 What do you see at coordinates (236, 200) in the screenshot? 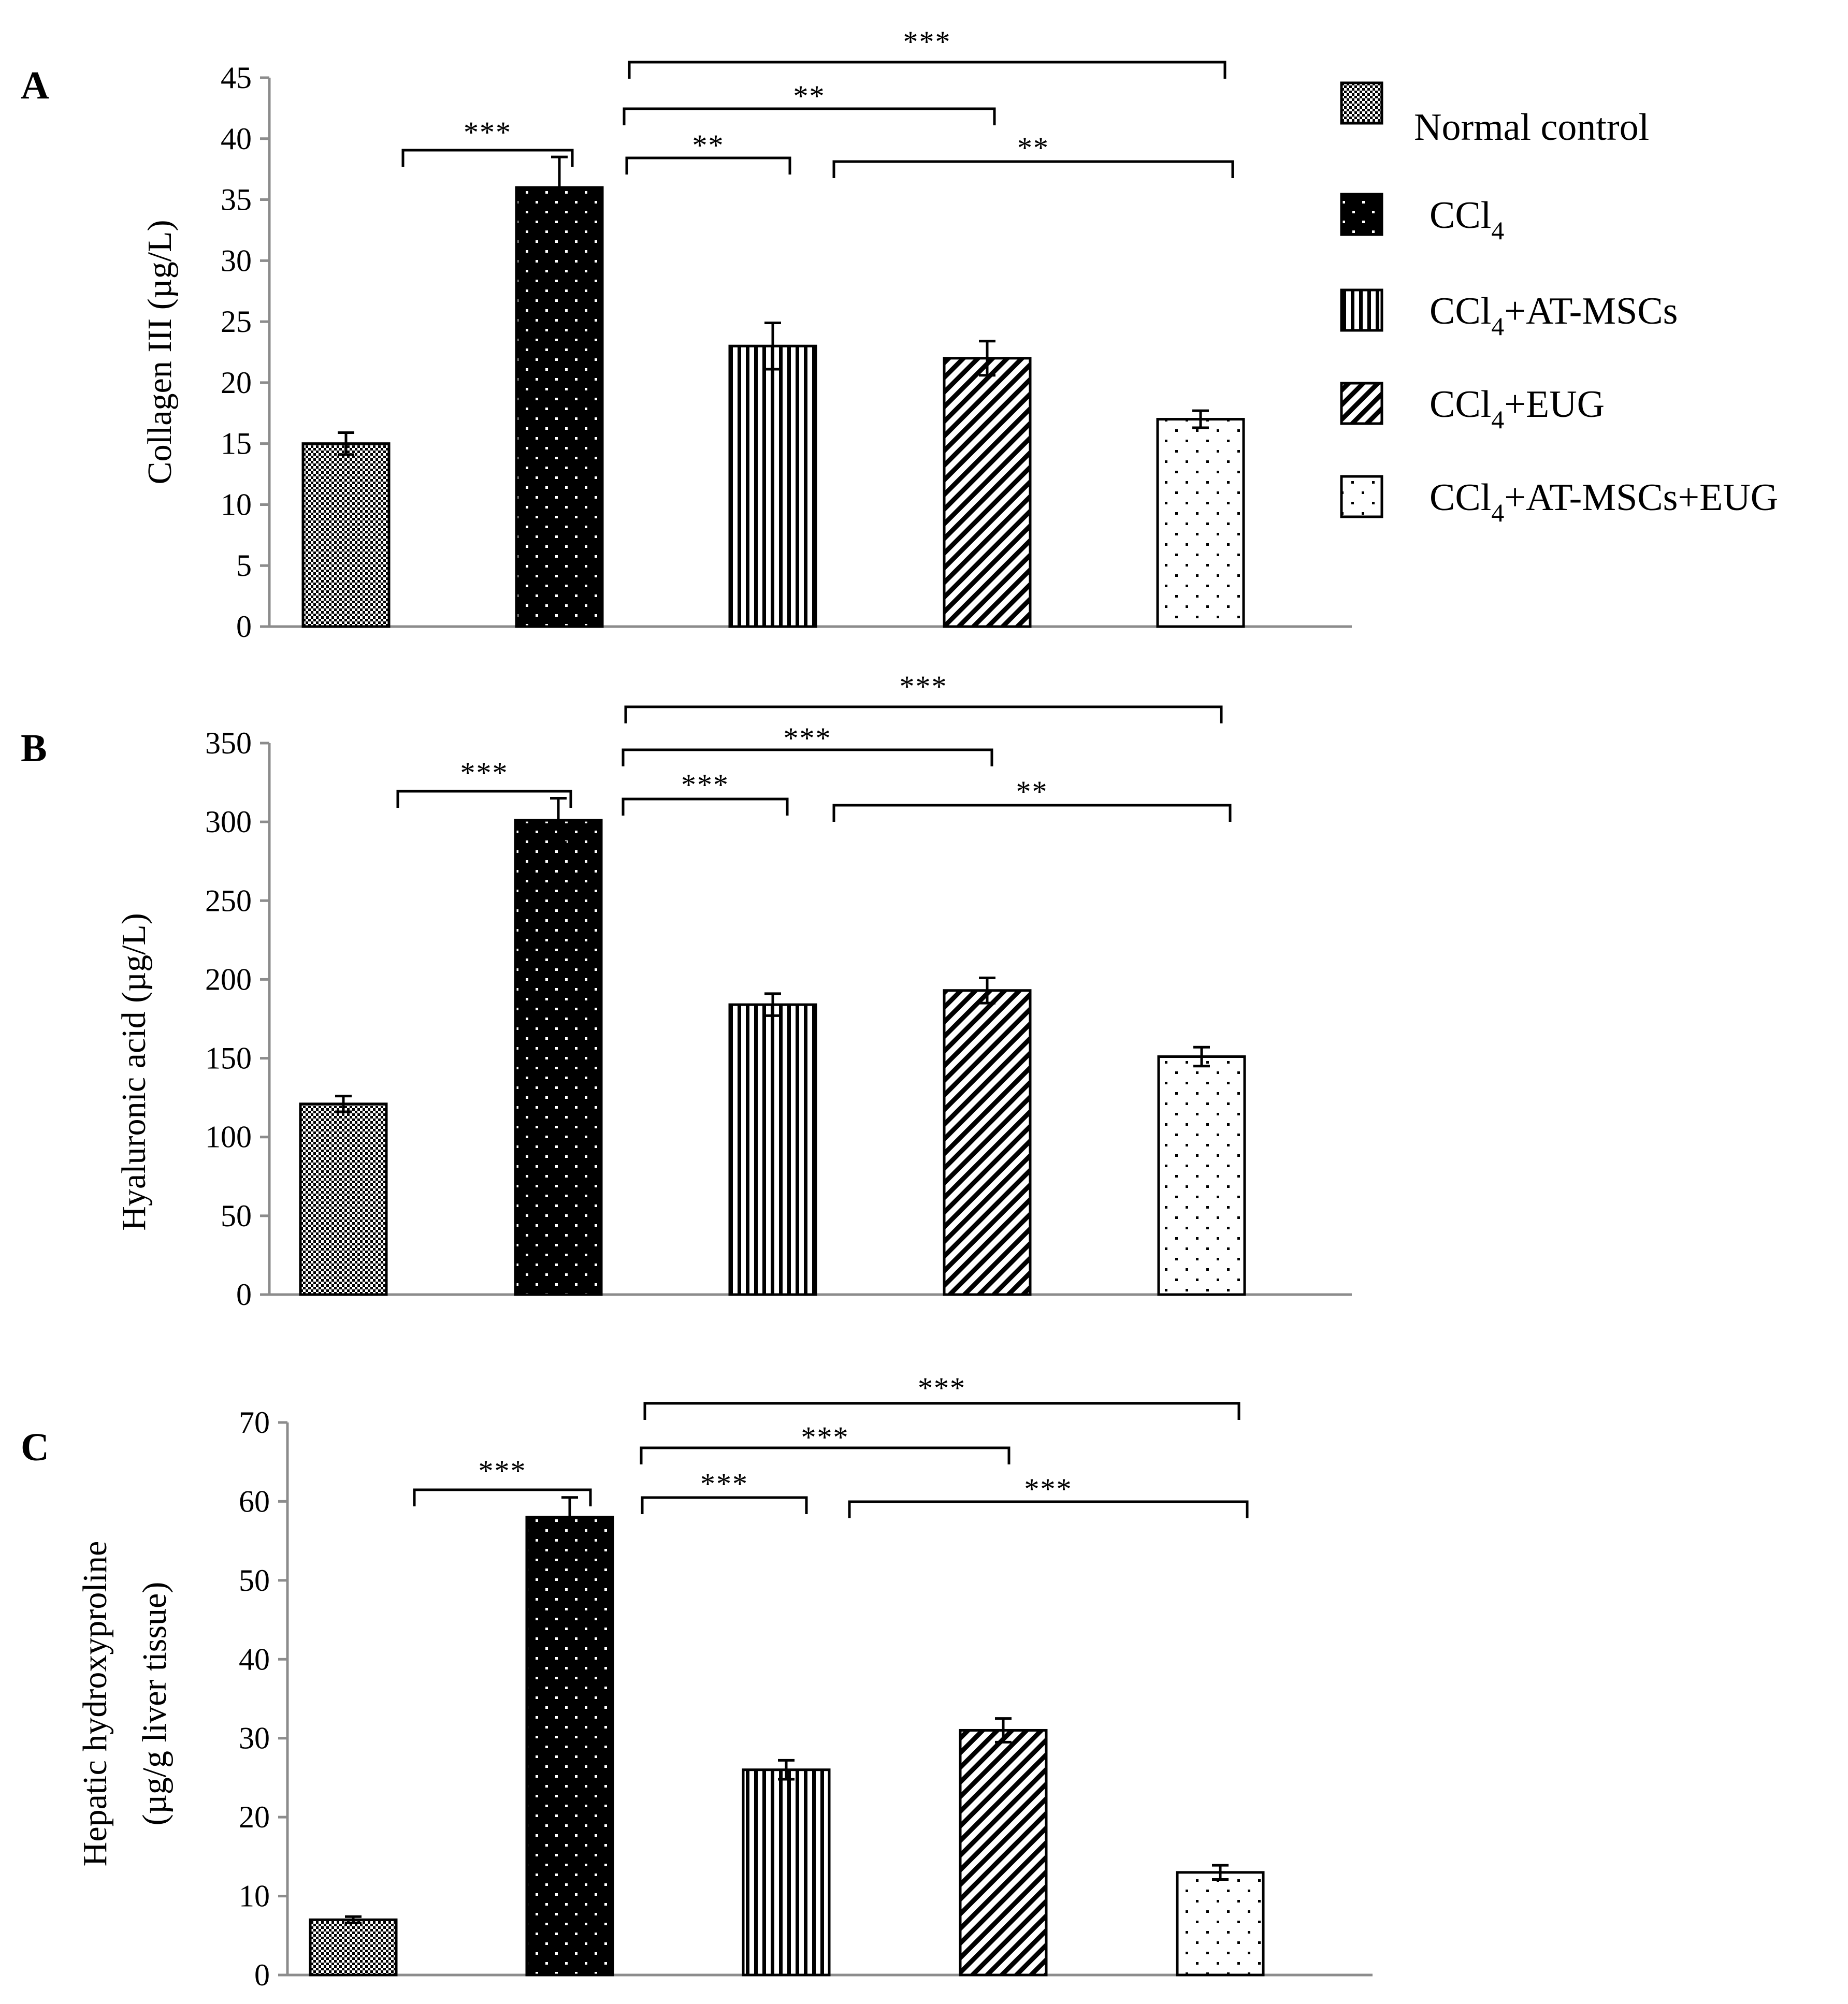
I see `y-tick-label: 35` at bounding box center [236, 200].